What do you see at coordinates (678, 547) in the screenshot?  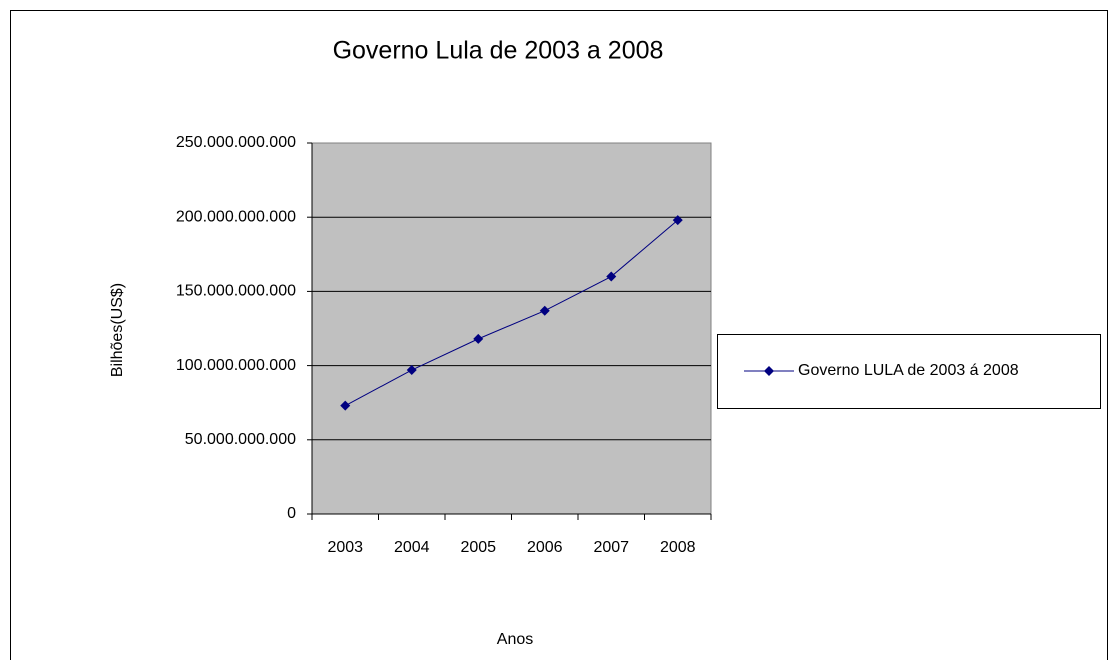 I see `x-tick-label: 2008` at bounding box center [678, 547].